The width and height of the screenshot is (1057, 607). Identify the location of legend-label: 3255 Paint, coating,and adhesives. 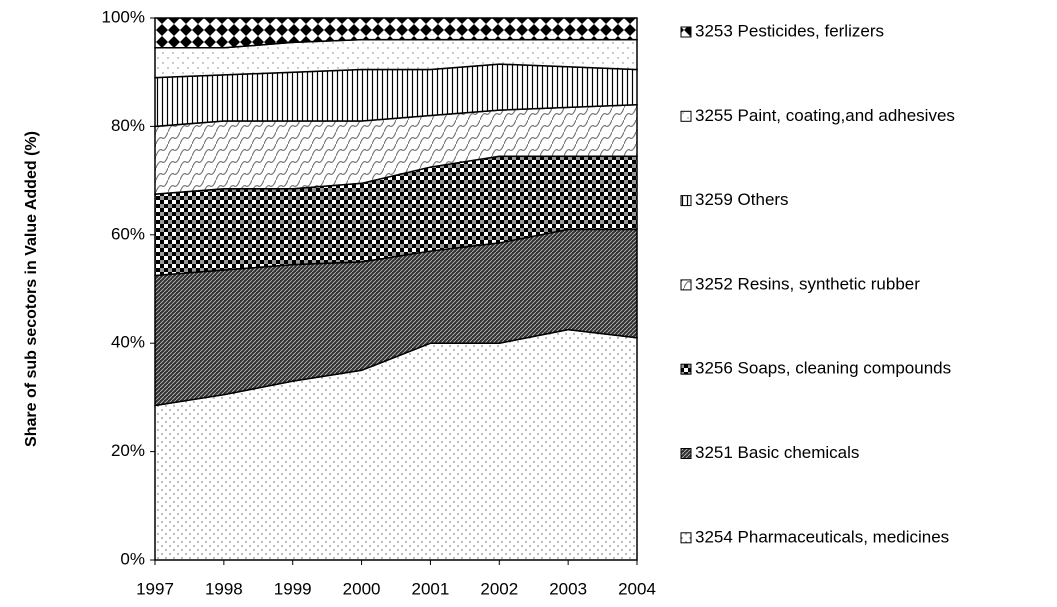
(825, 115).